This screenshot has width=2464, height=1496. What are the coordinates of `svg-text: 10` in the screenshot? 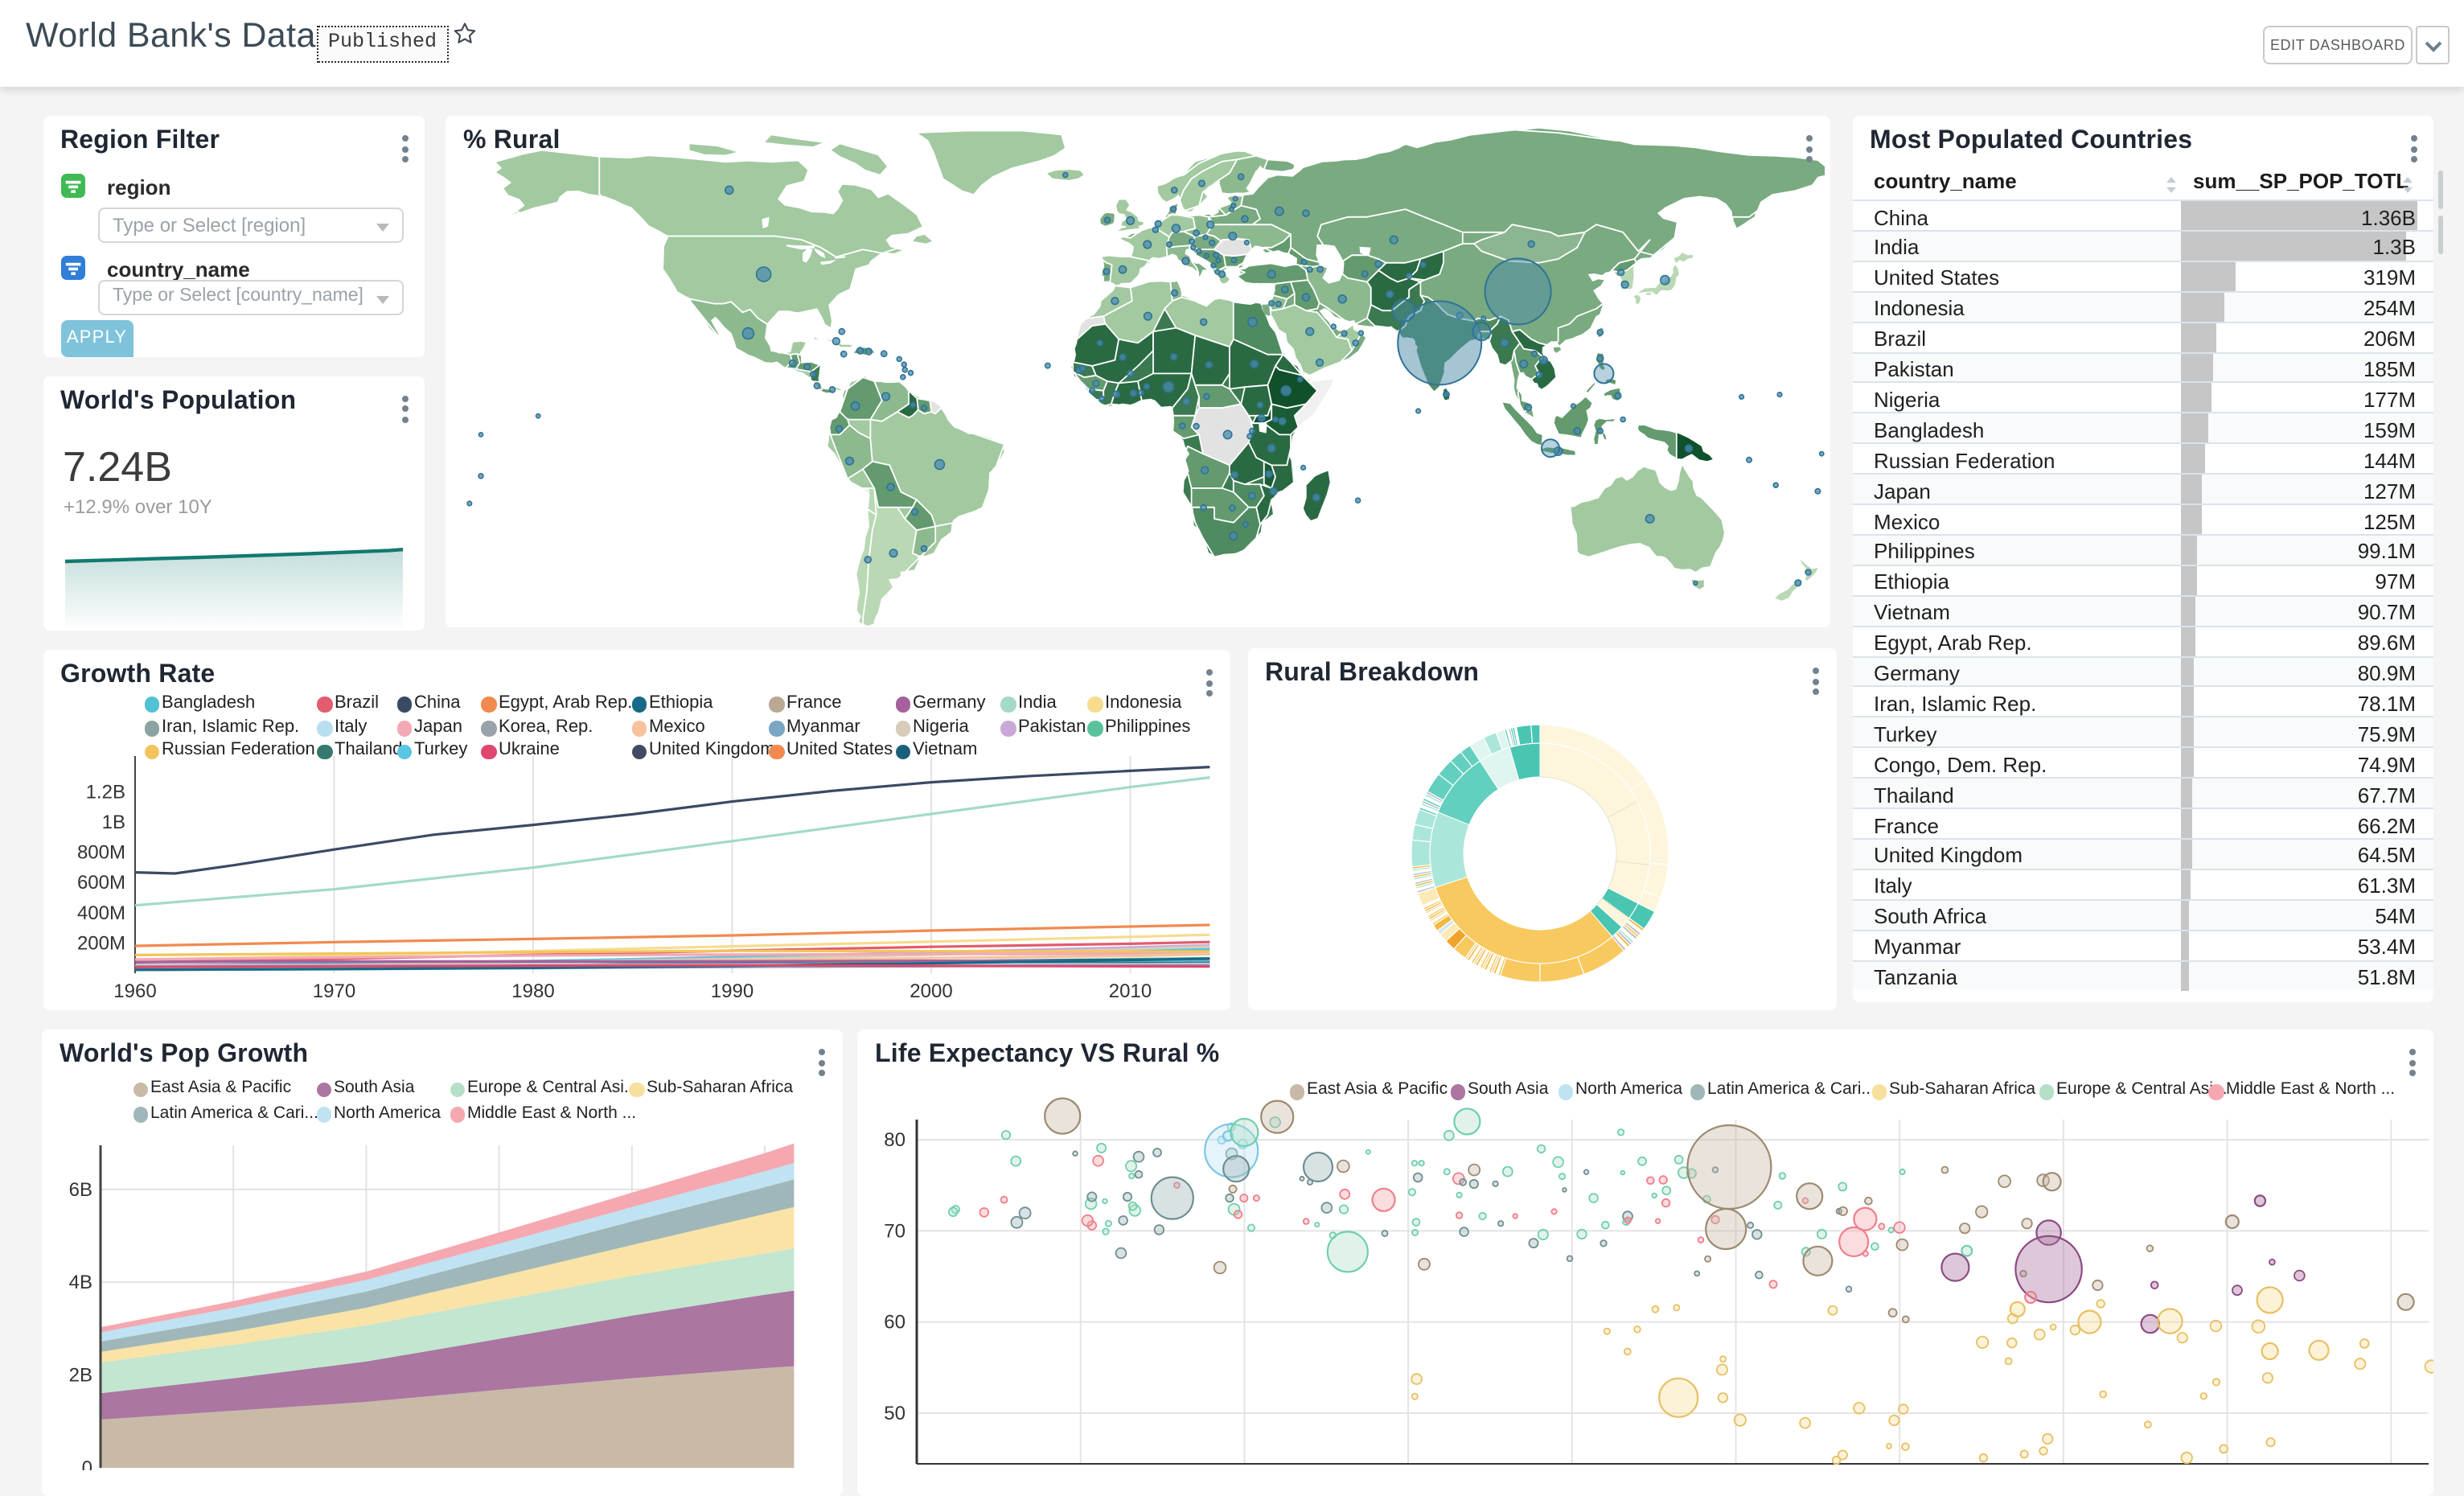 It's located at (1080, 1469).